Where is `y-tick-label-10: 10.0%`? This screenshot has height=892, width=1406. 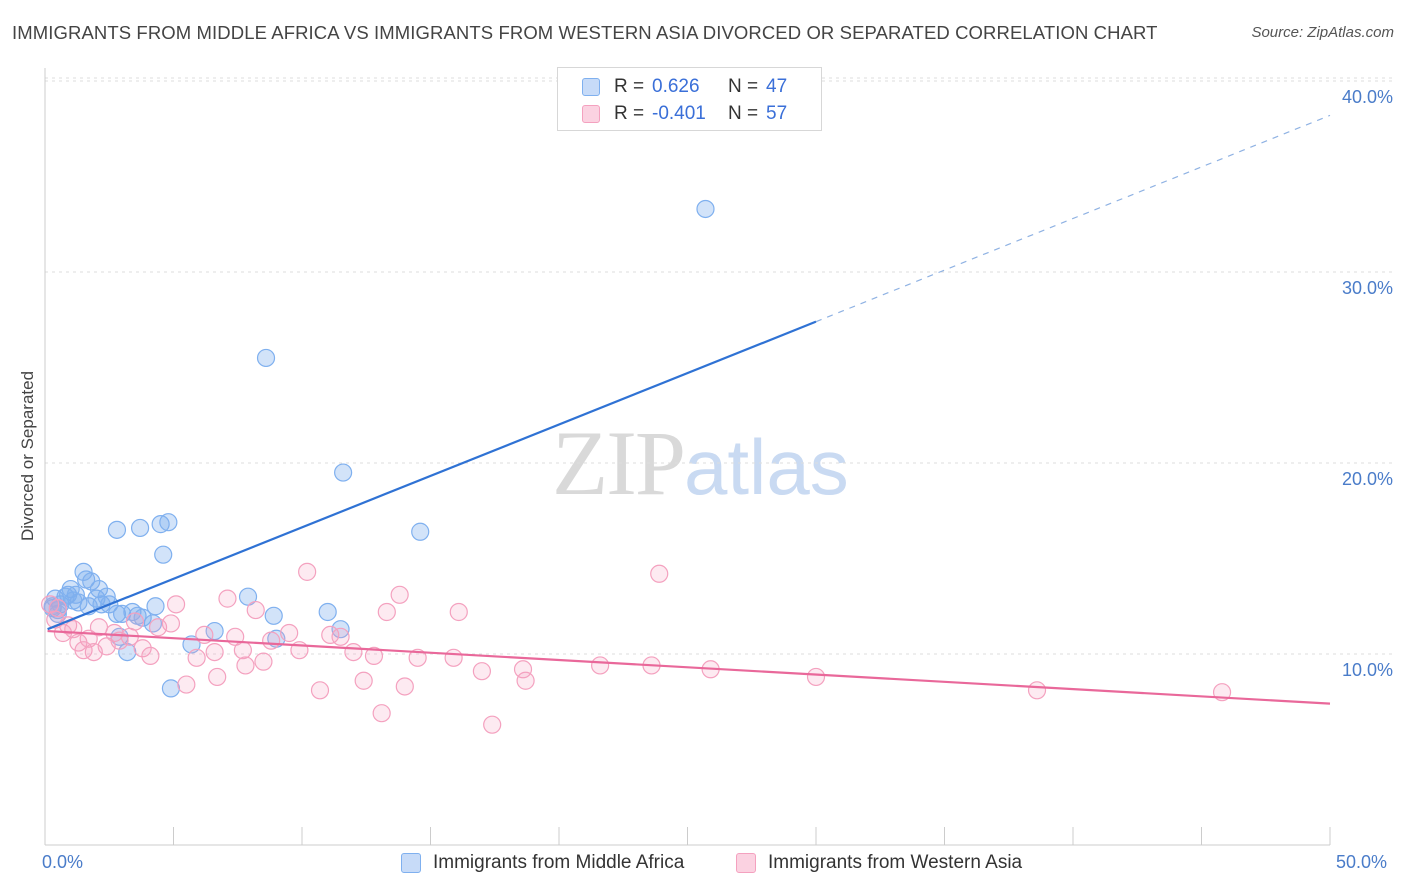 y-tick-label-10: 10.0% is located at coordinates (1367, 670).